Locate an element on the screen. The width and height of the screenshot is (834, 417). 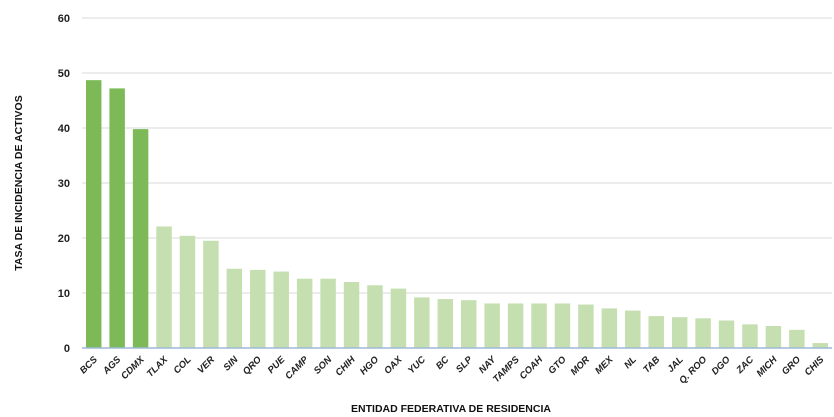
bar-ags is located at coordinates (117, 218).